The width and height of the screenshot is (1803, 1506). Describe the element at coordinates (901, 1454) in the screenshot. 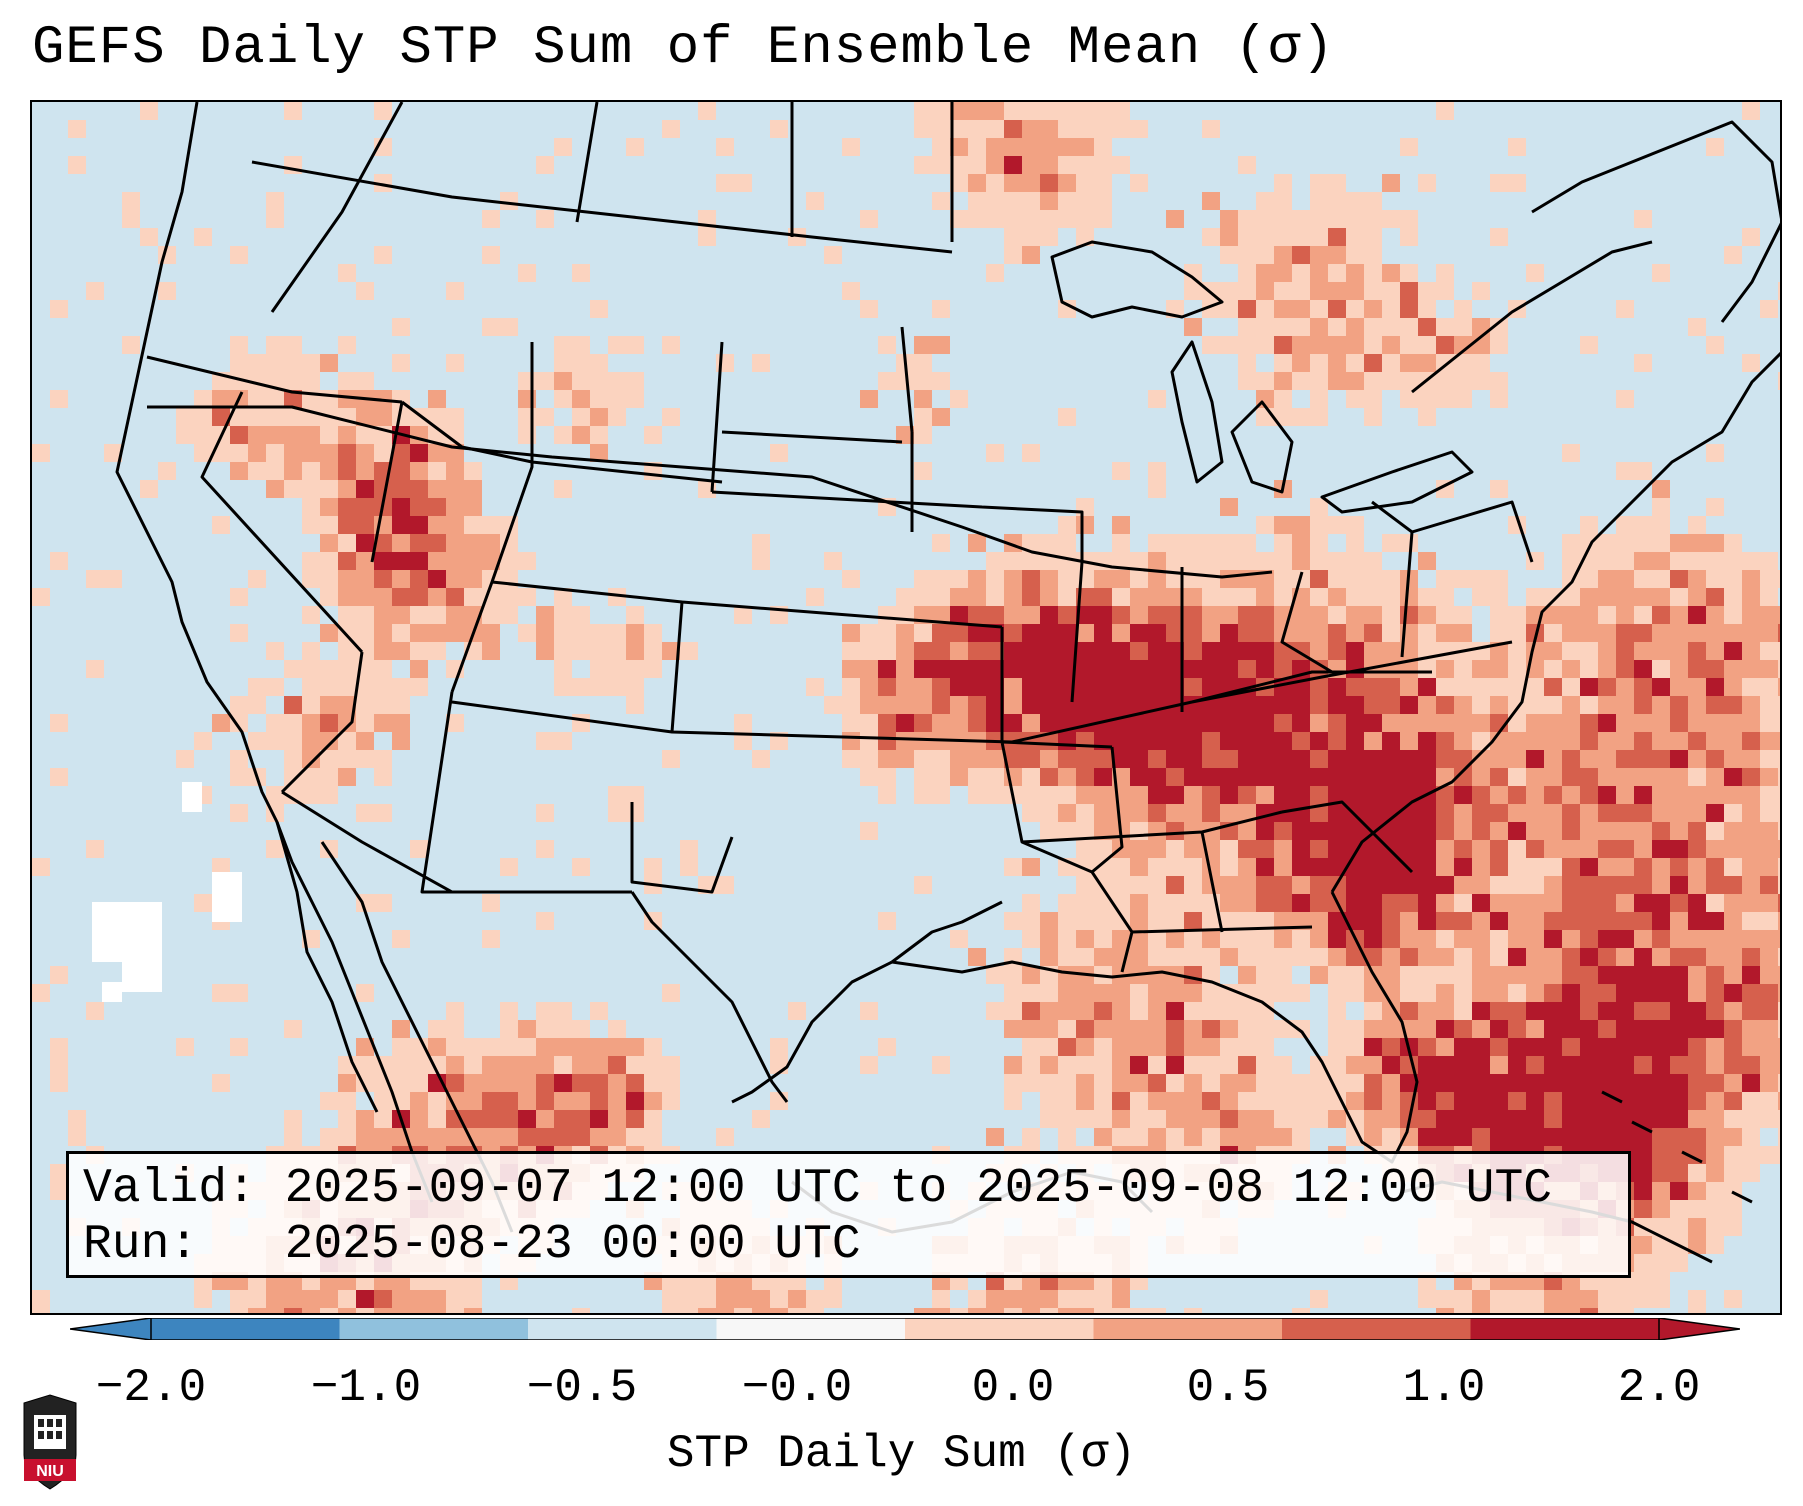

I see `colorbar-label: STP Daily Sum (σ)` at that location.